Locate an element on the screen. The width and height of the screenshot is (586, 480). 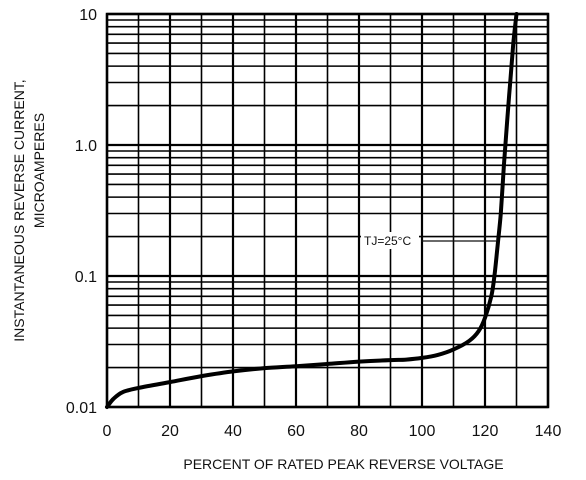
y-tick-label: 0.01 is located at coordinates (81, 408).